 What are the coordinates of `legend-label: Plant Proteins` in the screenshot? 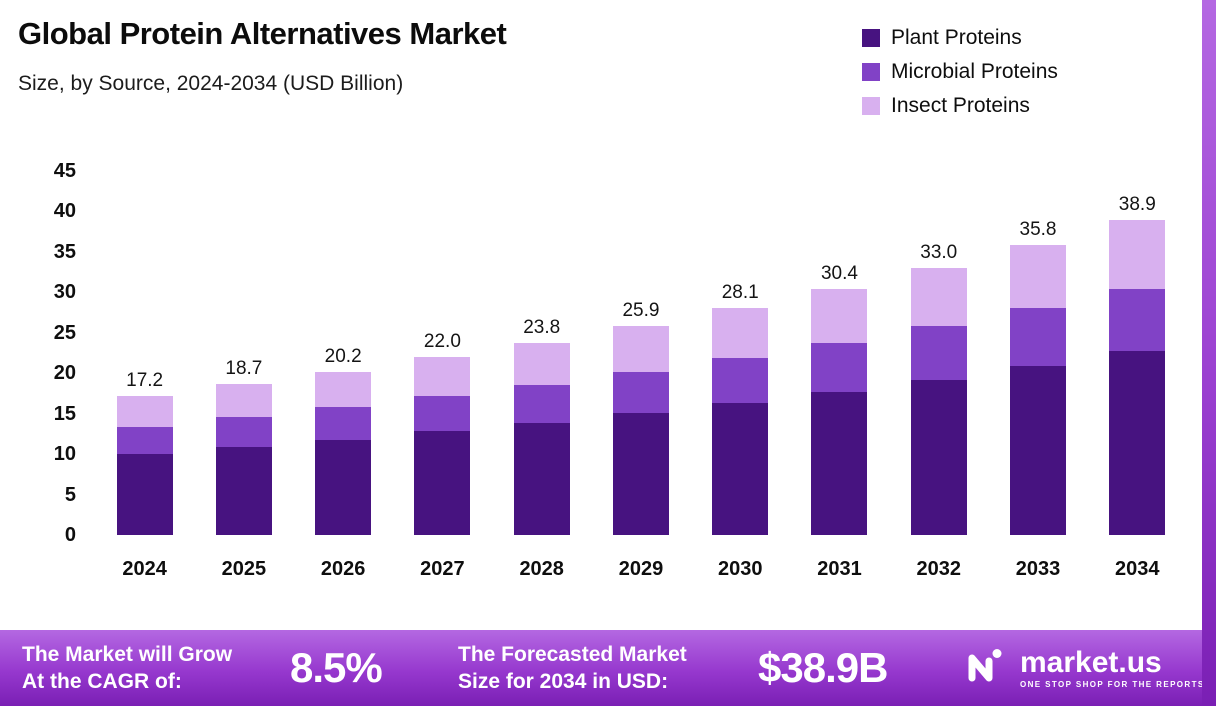 It's located at (956, 37).